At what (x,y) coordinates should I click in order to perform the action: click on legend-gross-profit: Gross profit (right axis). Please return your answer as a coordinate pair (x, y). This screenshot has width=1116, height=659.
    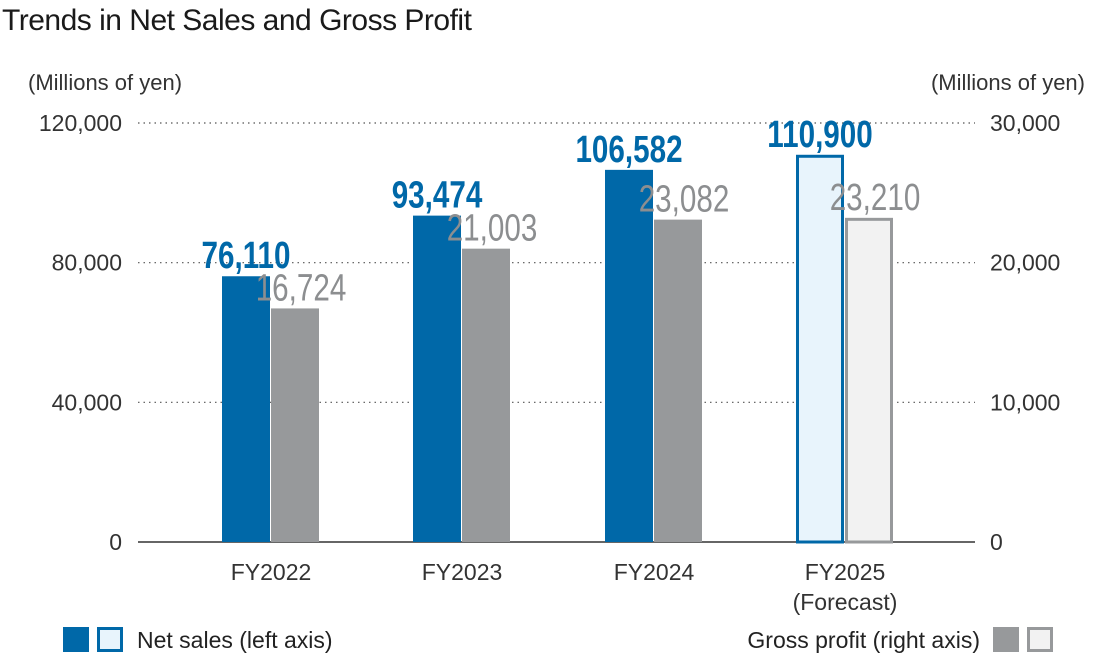
    Looking at the image, I should click on (863, 640).